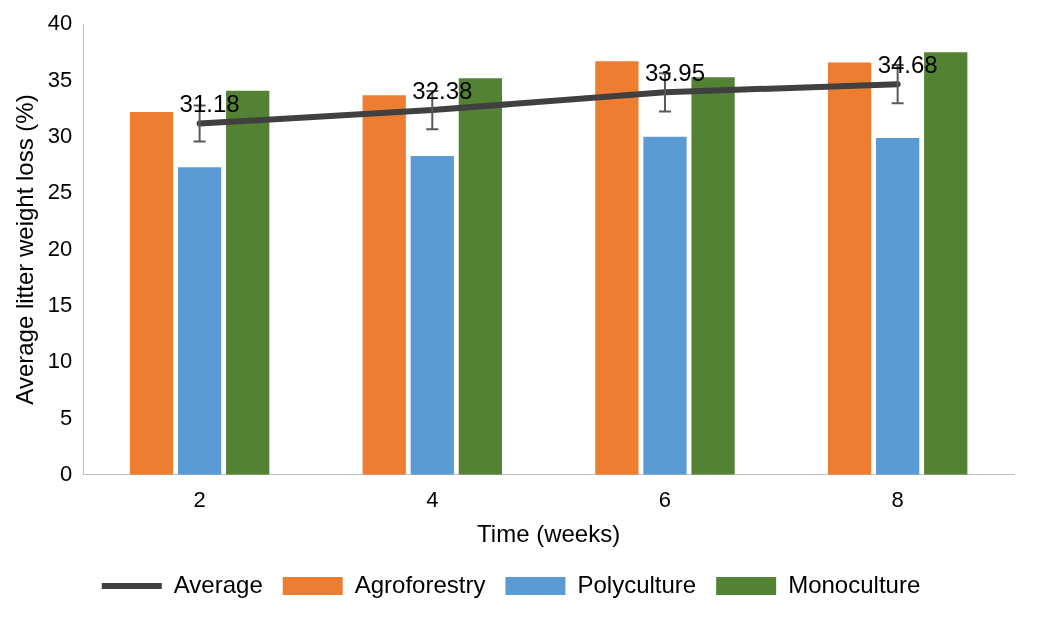 This screenshot has height=617, width=1042. I want to click on x-tick-label: 8, so click(897, 500).